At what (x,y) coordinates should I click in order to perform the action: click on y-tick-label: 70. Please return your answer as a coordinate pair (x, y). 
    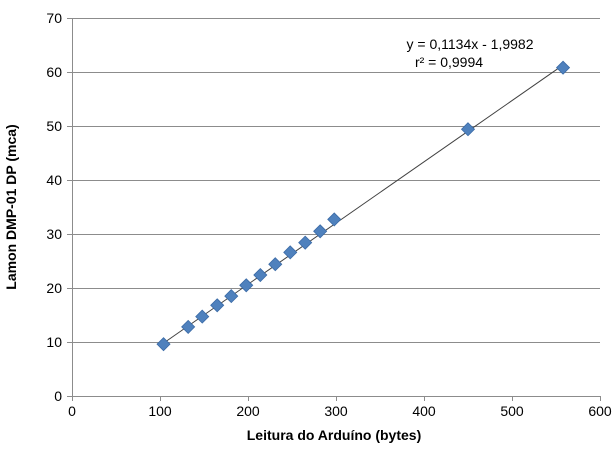
    Looking at the image, I should click on (54, 18).